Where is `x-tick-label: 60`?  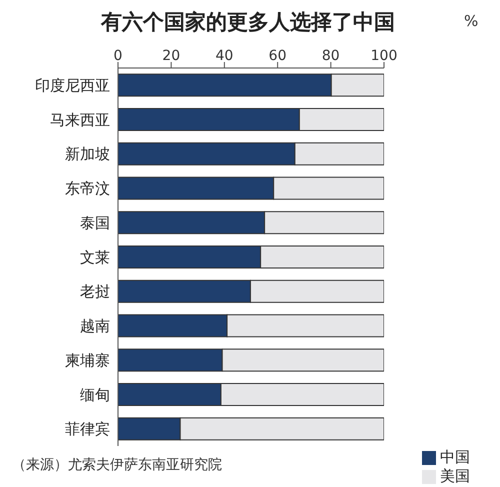
x-tick-label: 60 is located at coordinates (277, 56).